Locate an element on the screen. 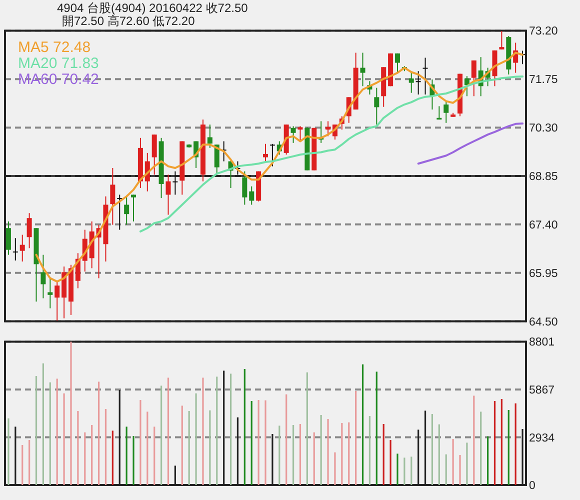 Image resolution: width=580 pixels, height=500 pixels. y-tick-label: 5867 is located at coordinates (542, 390).